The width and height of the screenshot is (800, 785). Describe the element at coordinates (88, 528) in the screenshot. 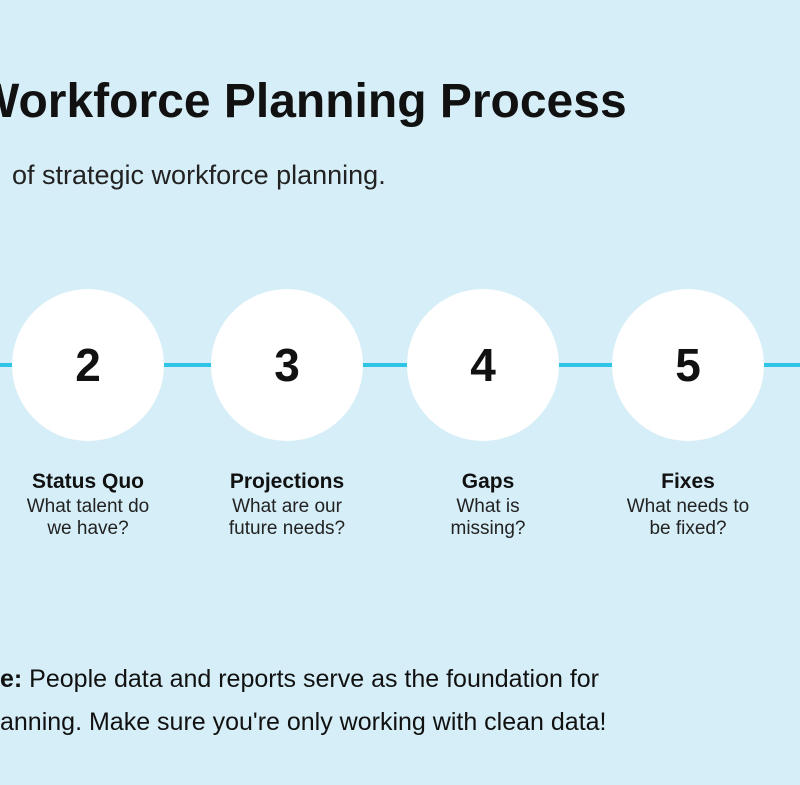

I see `step-desc: we have?` at that location.